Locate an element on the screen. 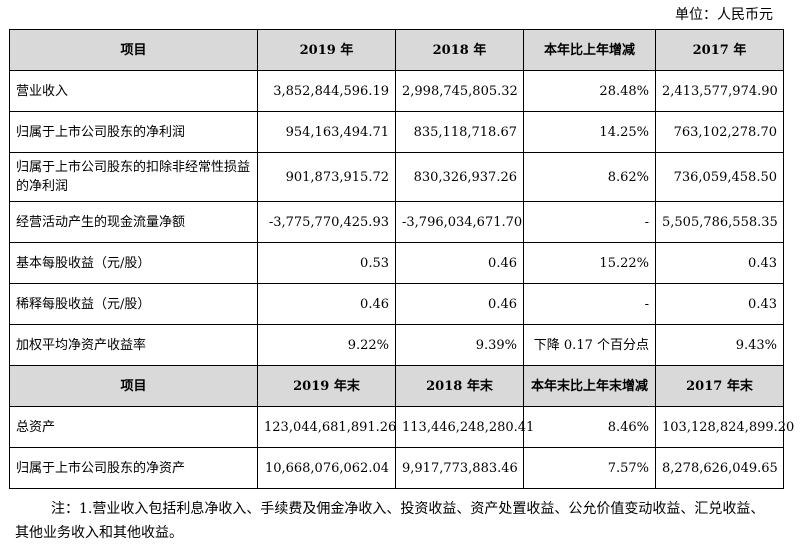  value-cell: 830,326,937.26 is located at coordinates (459, 177).